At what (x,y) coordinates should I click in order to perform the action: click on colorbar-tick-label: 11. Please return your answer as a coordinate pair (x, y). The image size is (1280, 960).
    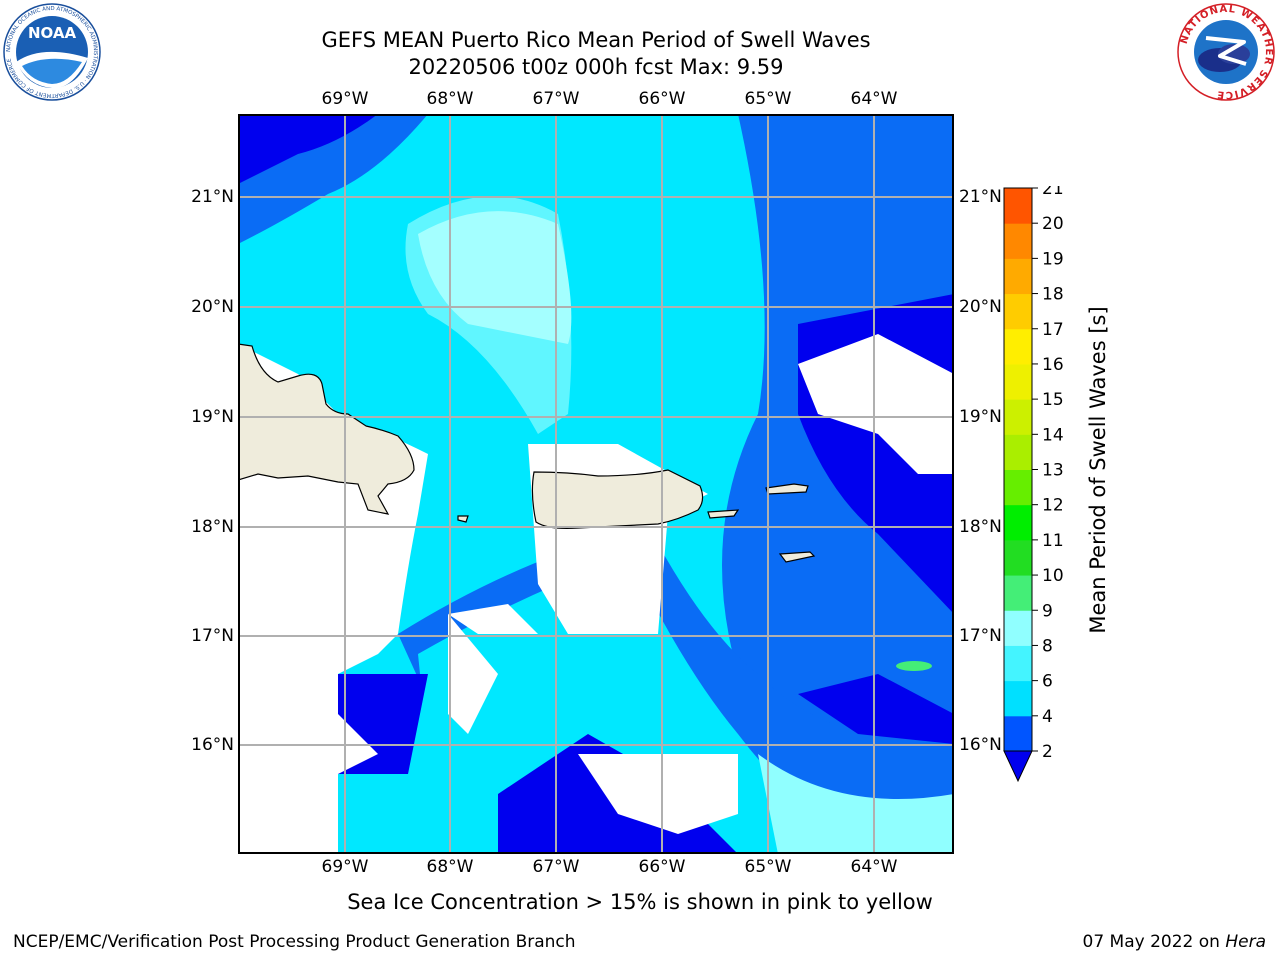
    Looking at the image, I should click on (1053, 541).